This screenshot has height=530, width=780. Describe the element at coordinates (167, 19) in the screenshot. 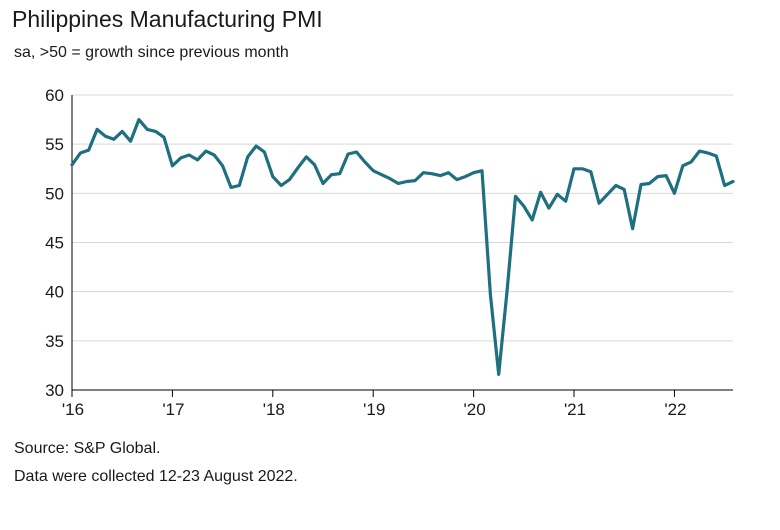

I see `chart-title: Philippines Manufacturing PMI` at that location.